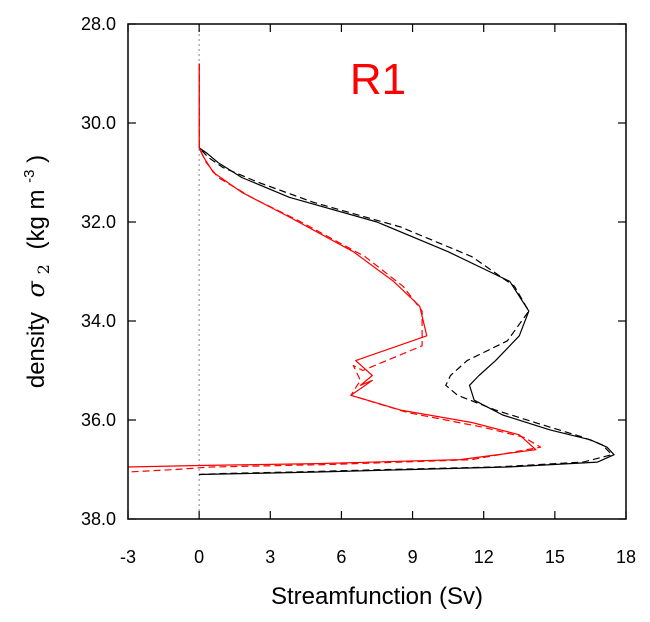 Image resolution: width=650 pixels, height=622 pixels. I want to click on x-tick-label: 6, so click(341, 557).